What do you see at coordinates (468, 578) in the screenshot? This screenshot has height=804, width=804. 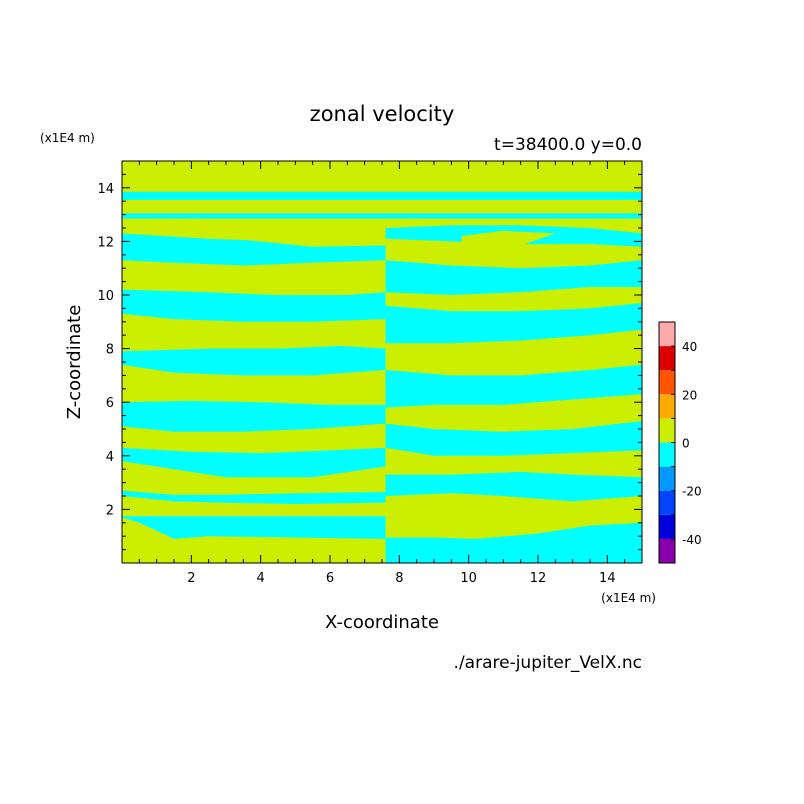 I see `x-tick-label: 10` at bounding box center [468, 578].